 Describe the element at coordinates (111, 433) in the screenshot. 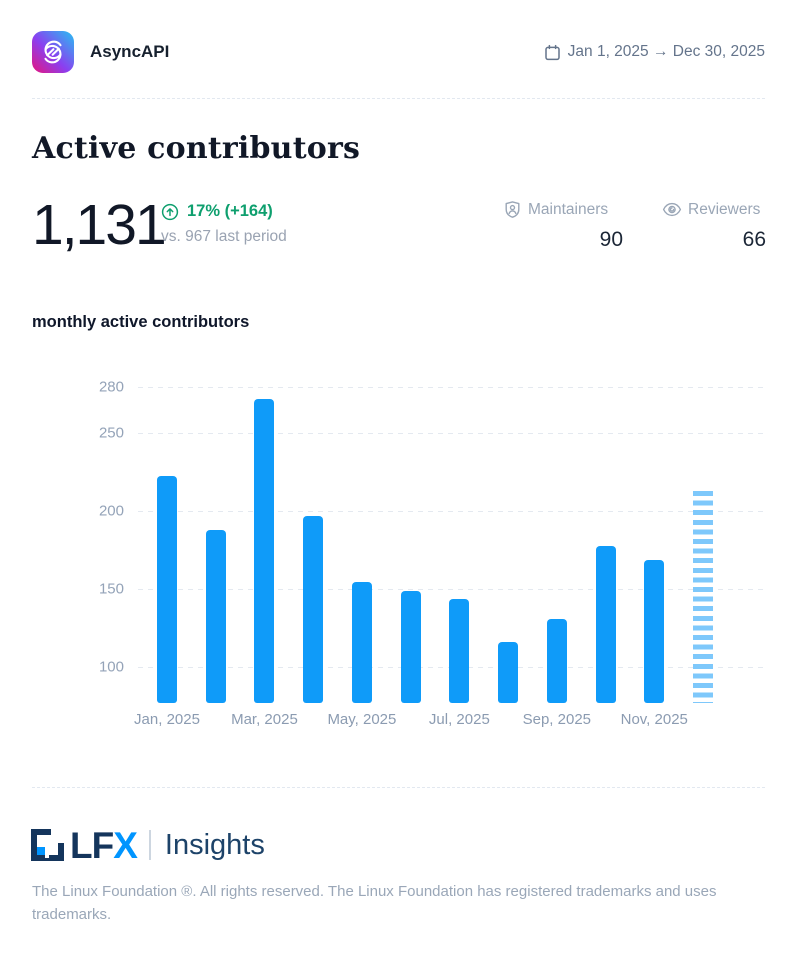

I see `y-axis-tick-label: 250` at that location.